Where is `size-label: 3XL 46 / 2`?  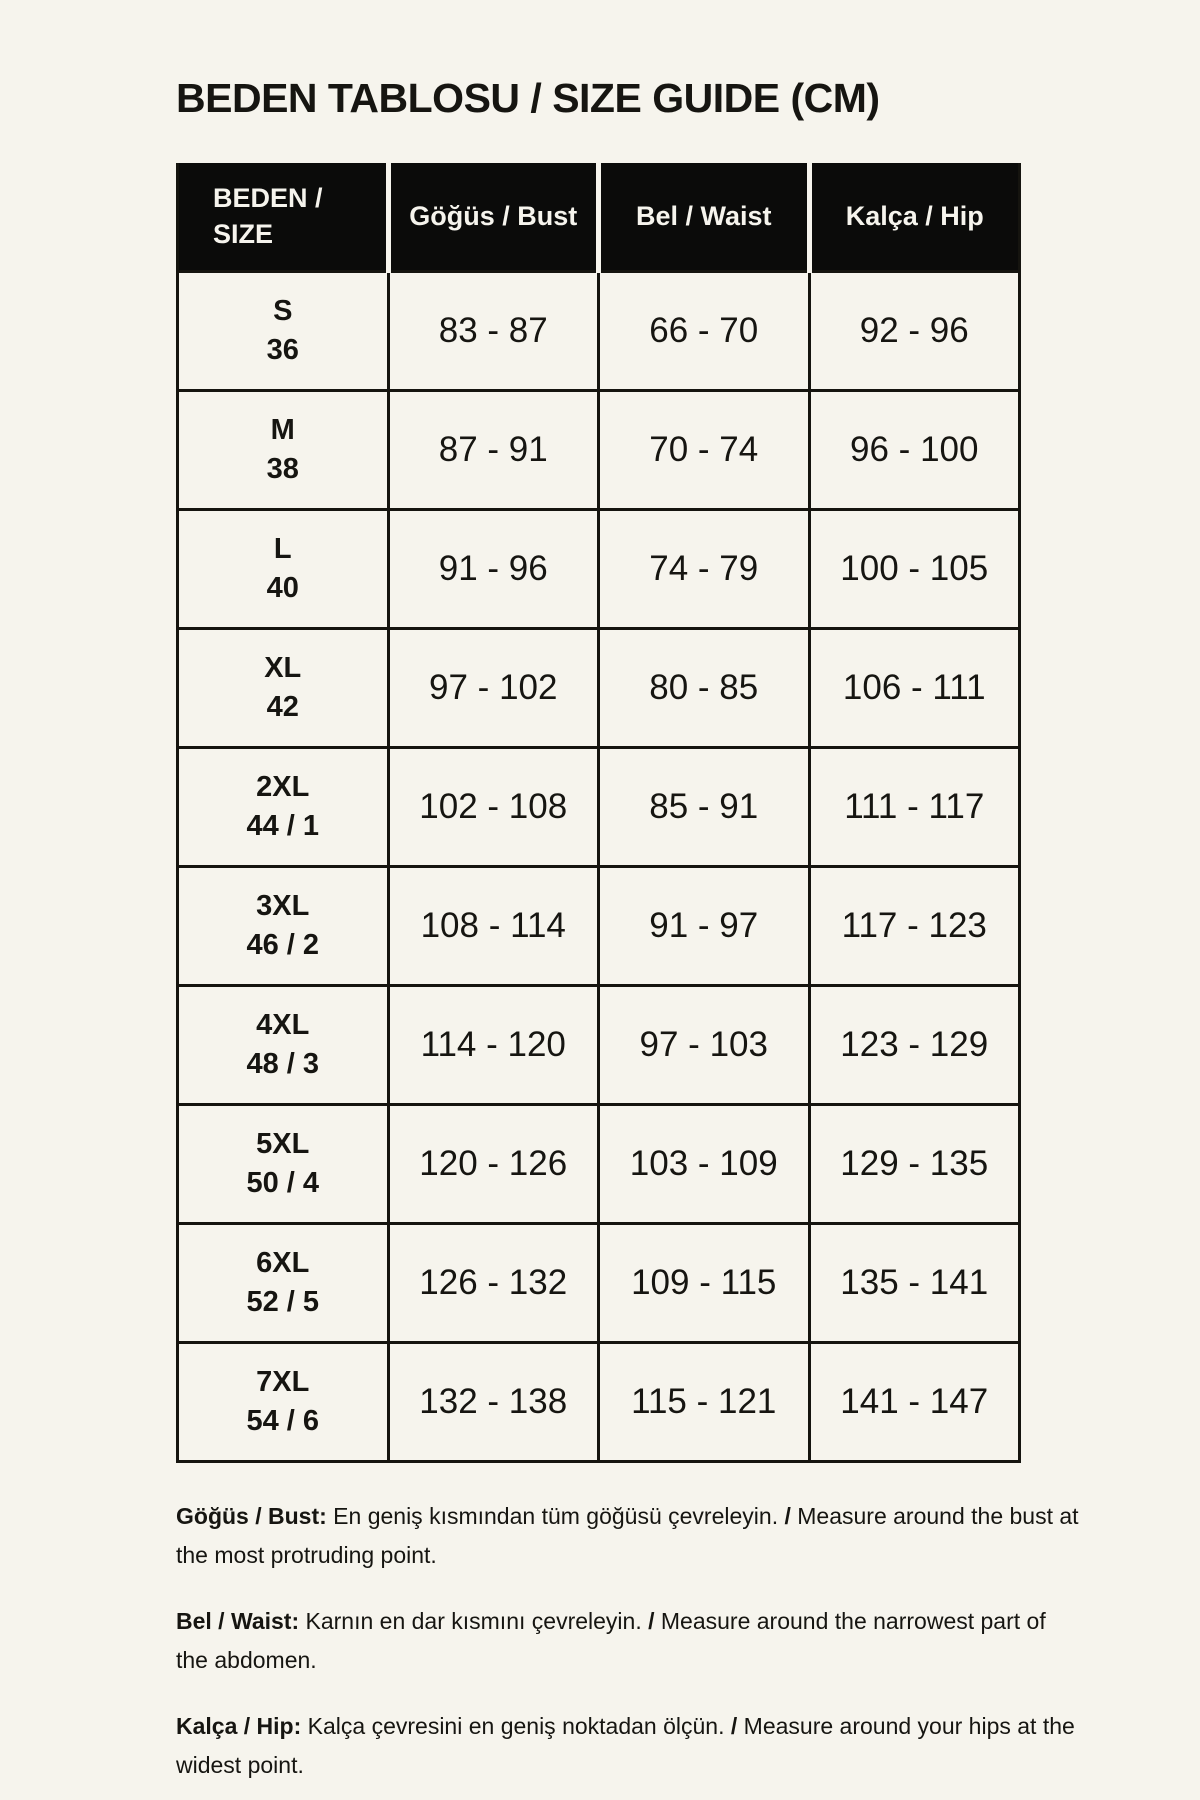 size-label: 3XL 46 / 2 is located at coordinates (283, 925).